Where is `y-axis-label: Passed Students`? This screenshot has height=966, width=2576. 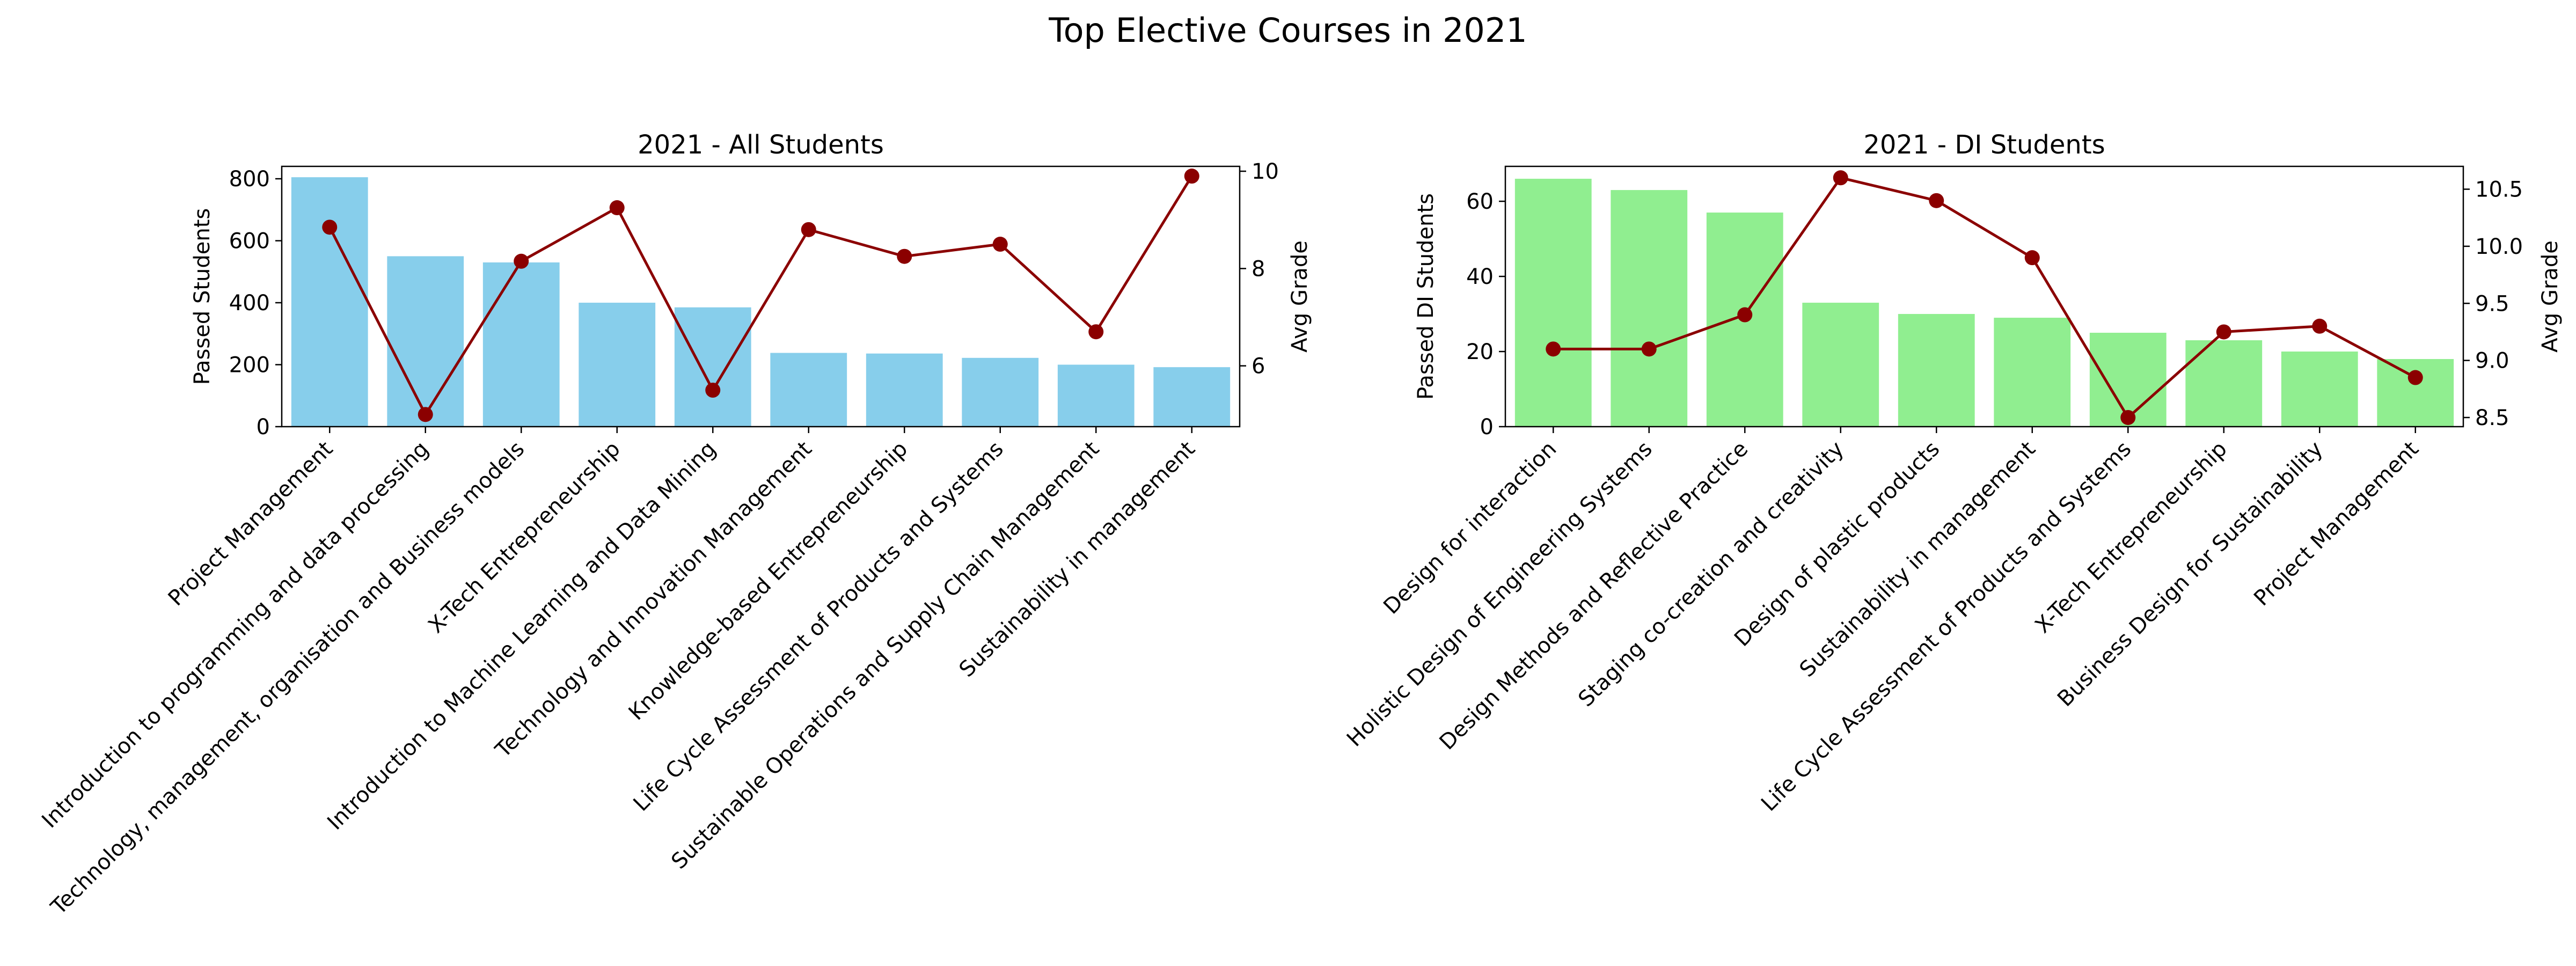 y-axis-label: Passed Students is located at coordinates (202, 296).